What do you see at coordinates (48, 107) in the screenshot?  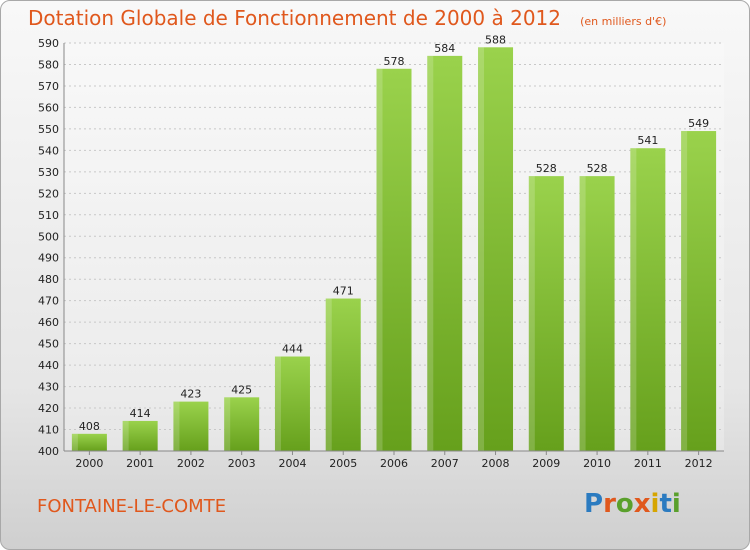 I see `y-tick-label: 560` at bounding box center [48, 107].